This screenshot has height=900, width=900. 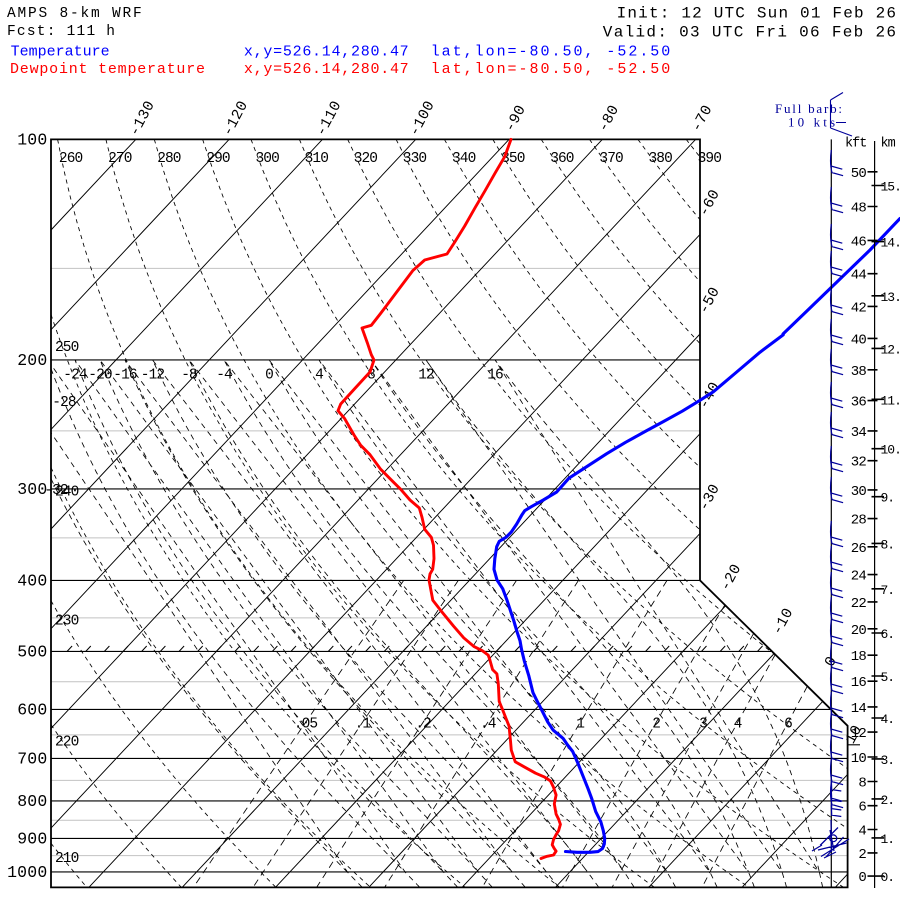 I want to click on svg-text: 310, so click(x=317, y=159).